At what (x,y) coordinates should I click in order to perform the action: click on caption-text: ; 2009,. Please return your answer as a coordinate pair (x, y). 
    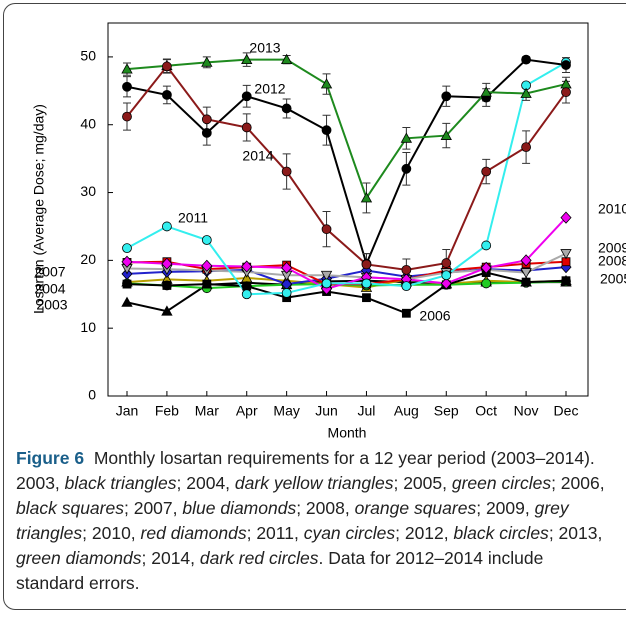
    Looking at the image, I should click on (505, 508).